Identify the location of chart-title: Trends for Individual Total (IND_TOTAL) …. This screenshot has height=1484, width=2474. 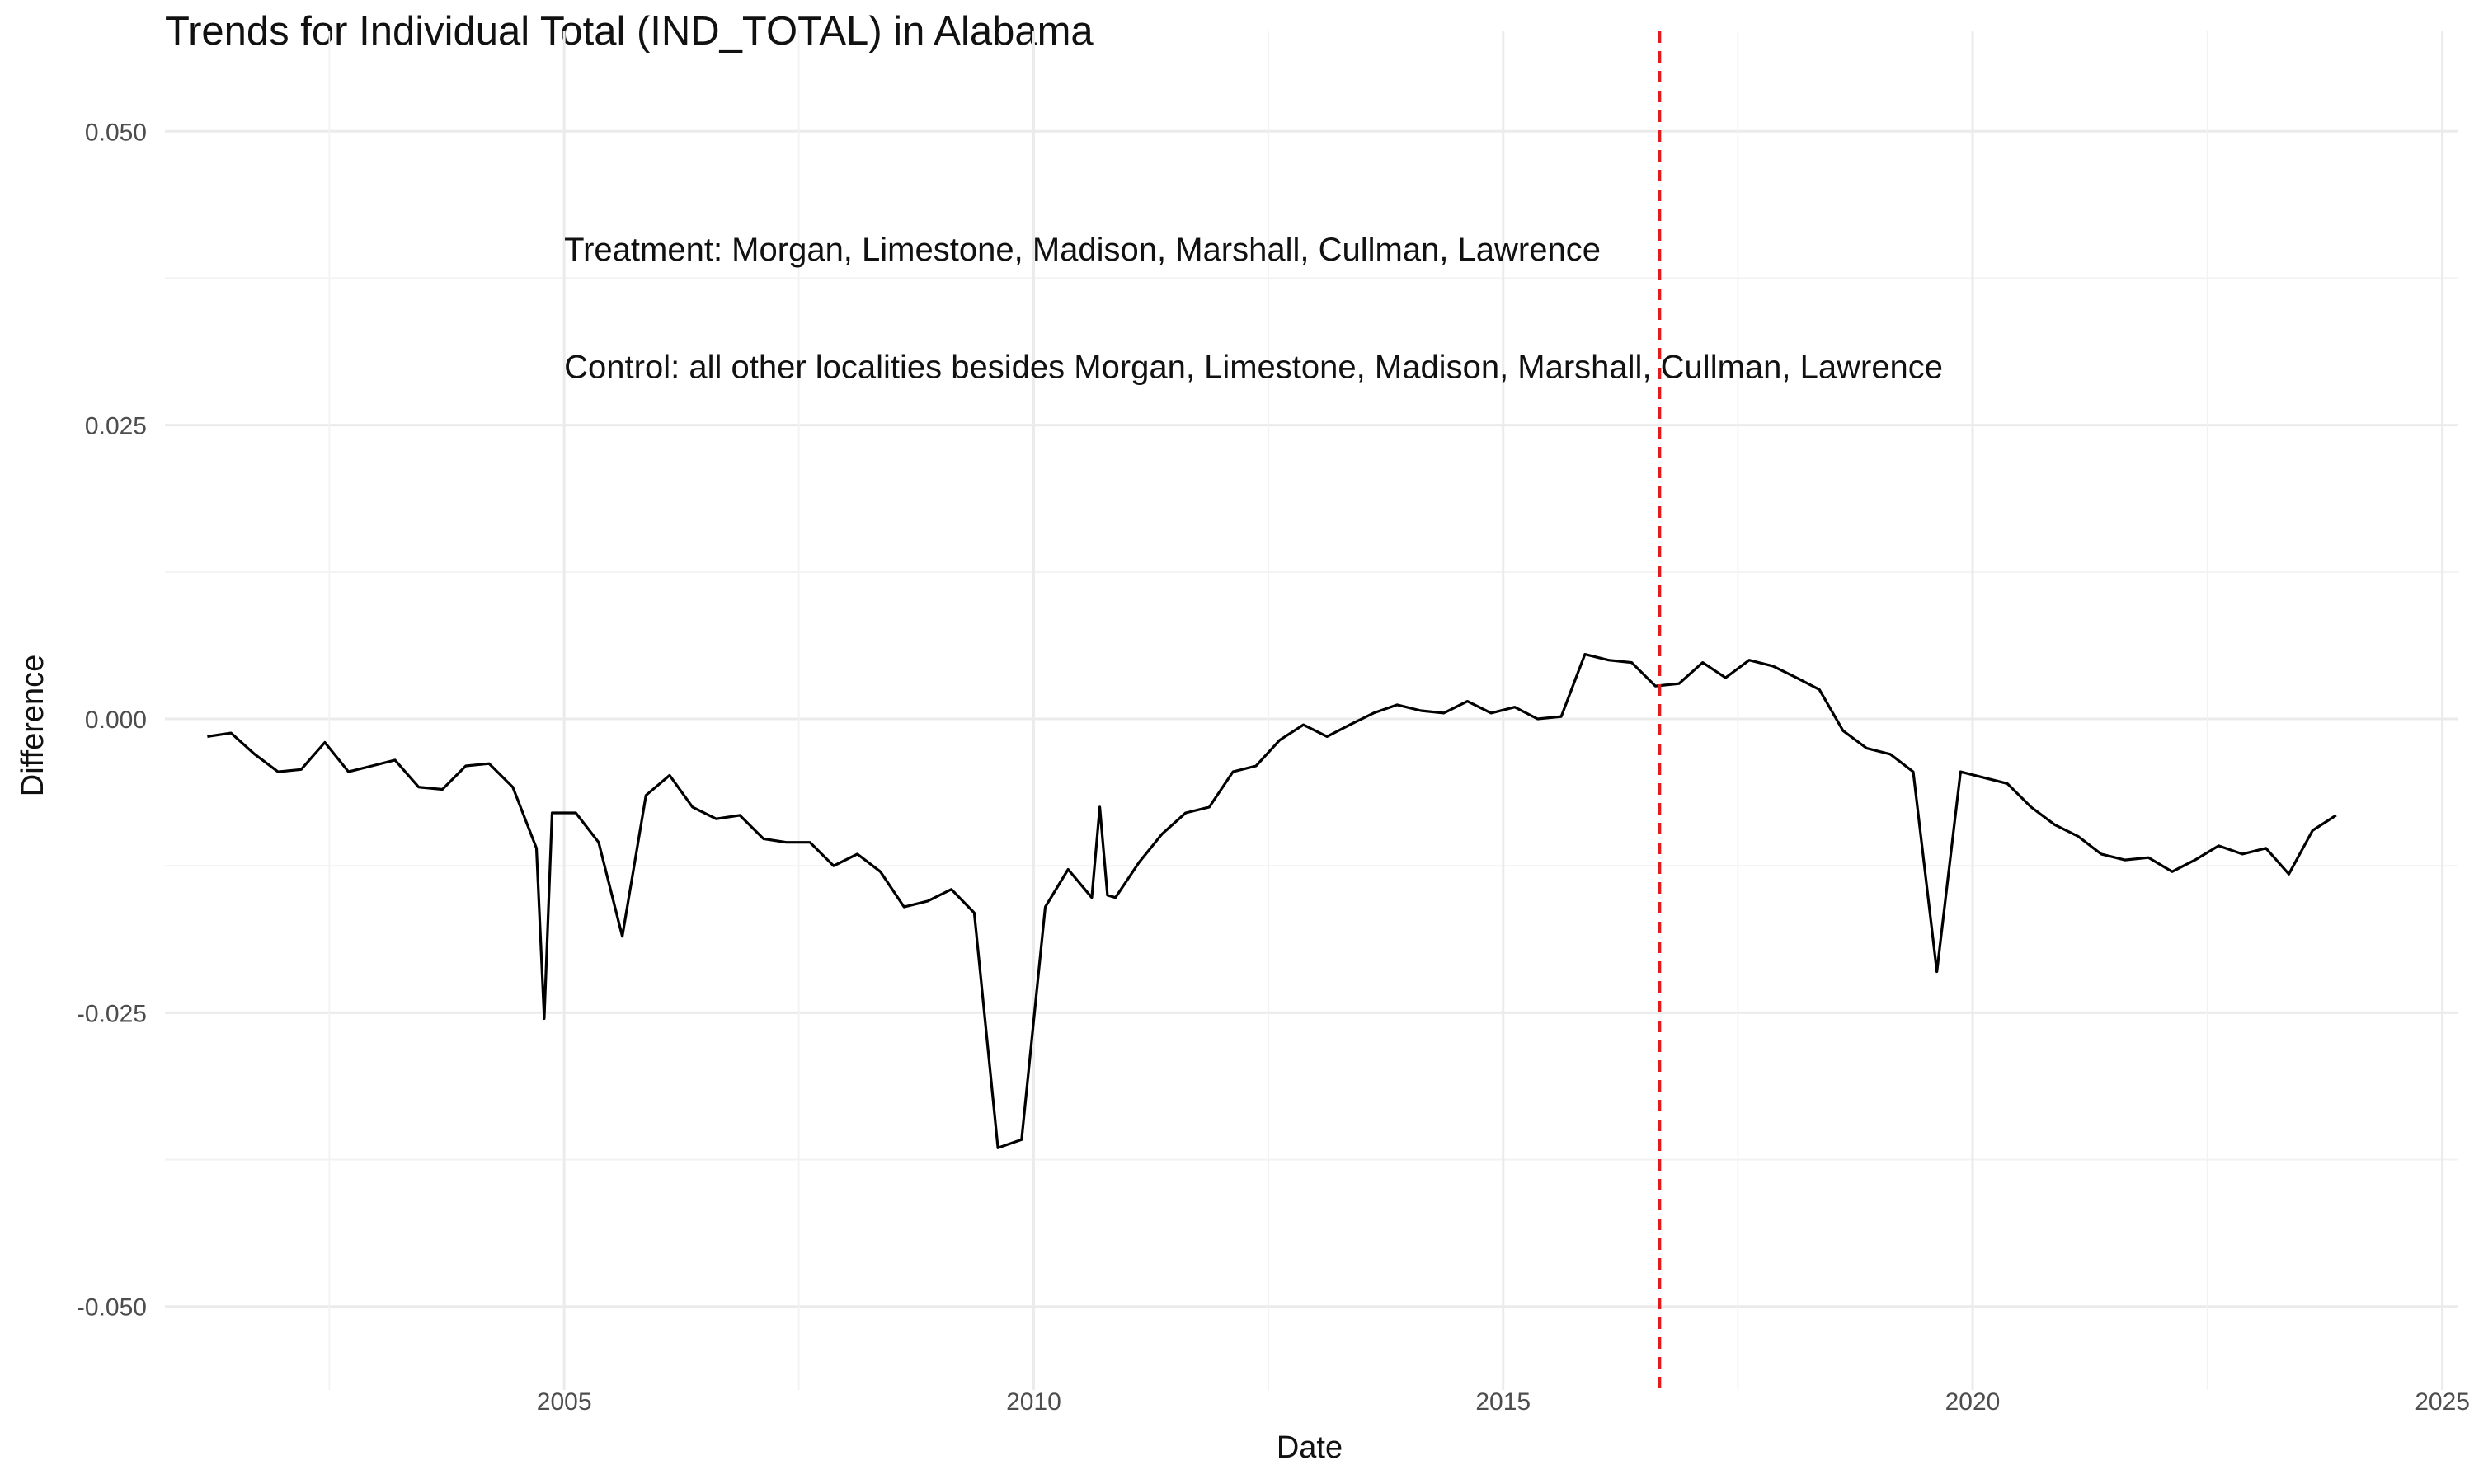
(629, 31).